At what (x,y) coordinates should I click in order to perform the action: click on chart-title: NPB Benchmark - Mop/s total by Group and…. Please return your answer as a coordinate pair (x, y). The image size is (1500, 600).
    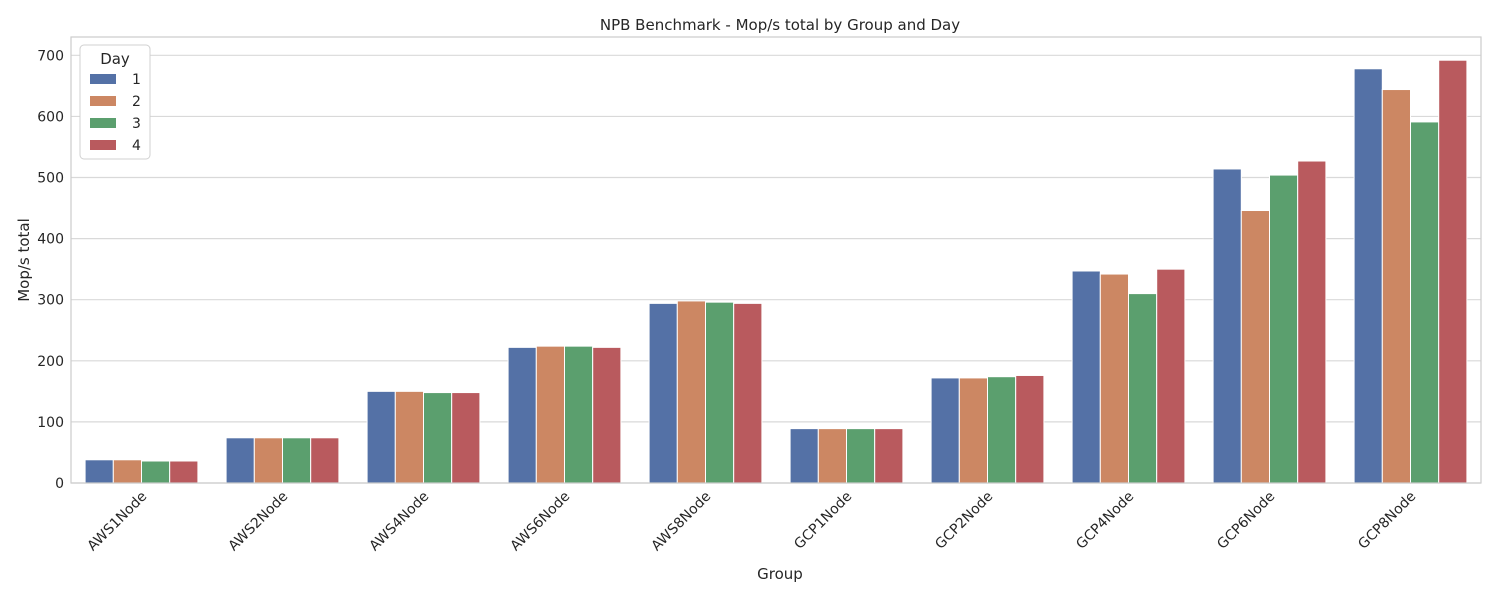
    Looking at the image, I should click on (780, 25).